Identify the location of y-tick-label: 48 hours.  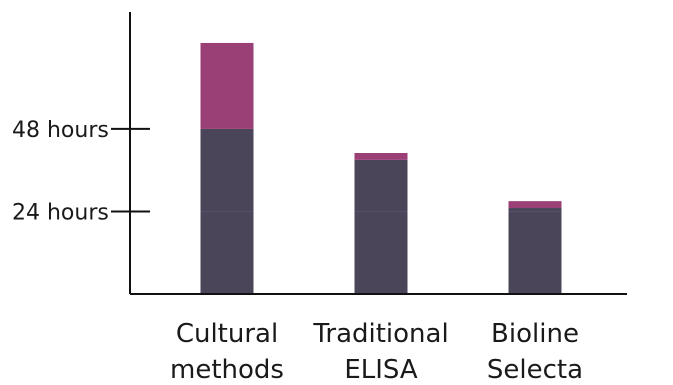
(60, 130).